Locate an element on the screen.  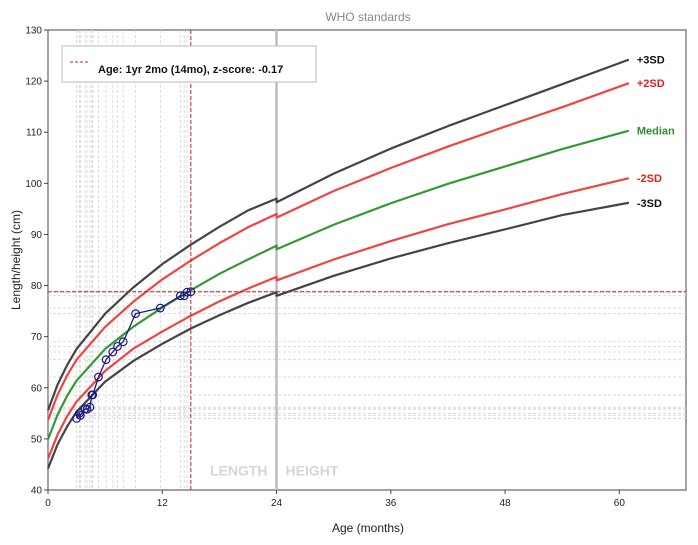
phase-label-length: LENGTH is located at coordinates (239, 471).